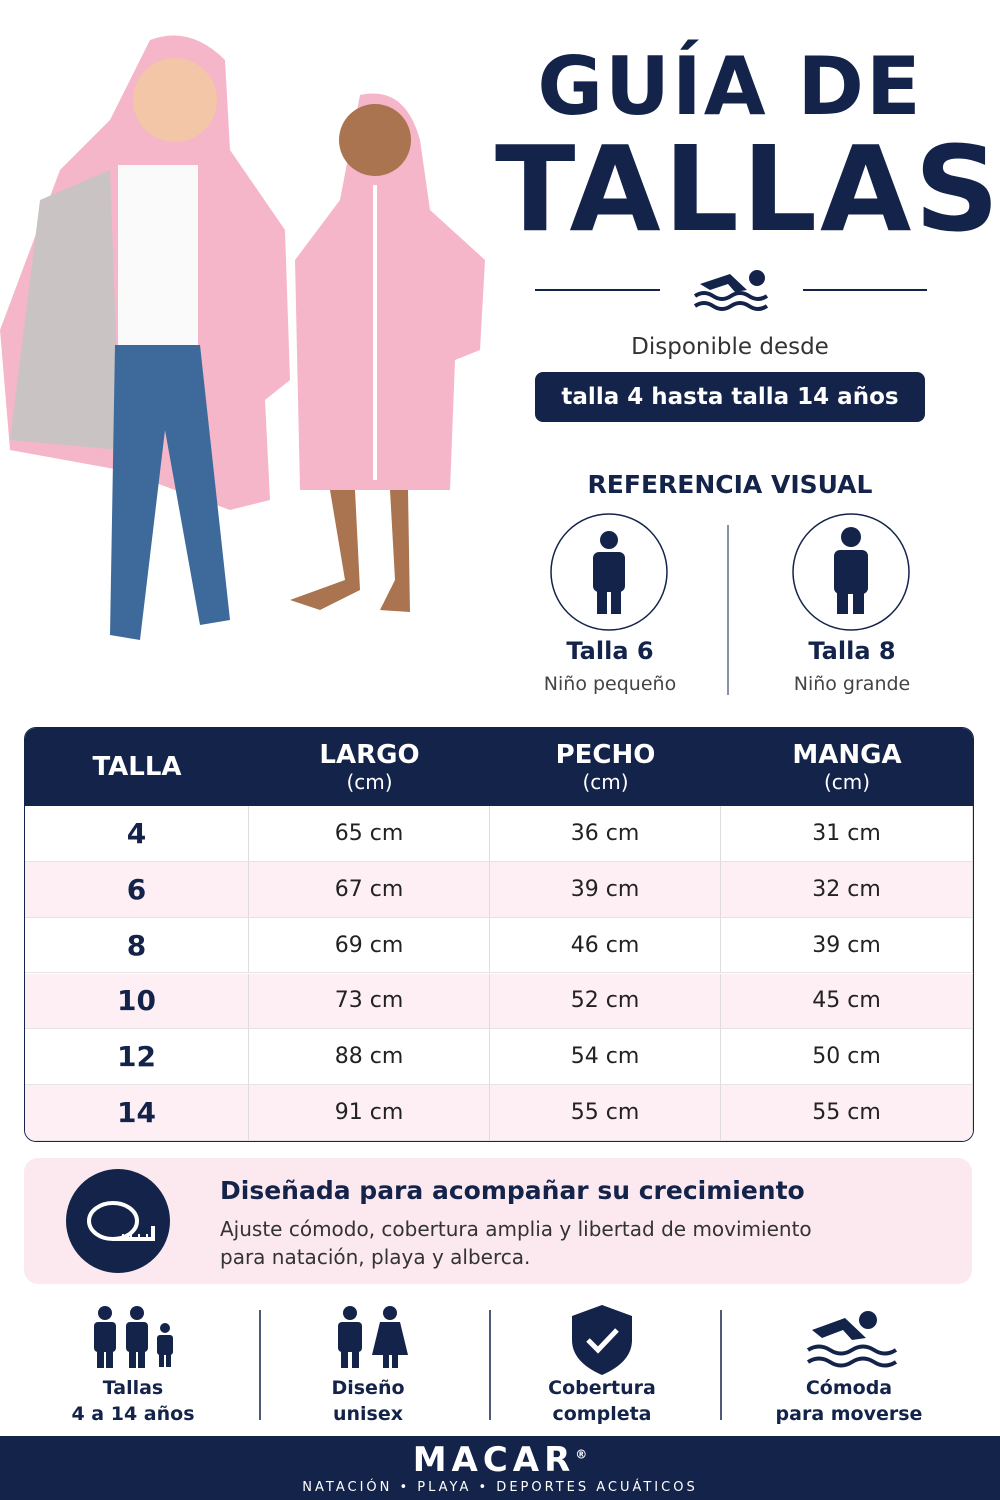 This screenshot has height=1500, width=1000. What do you see at coordinates (847, 1001) in the screenshot?
I see `measure-cell: 45 cm` at bounding box center [847, 1001].